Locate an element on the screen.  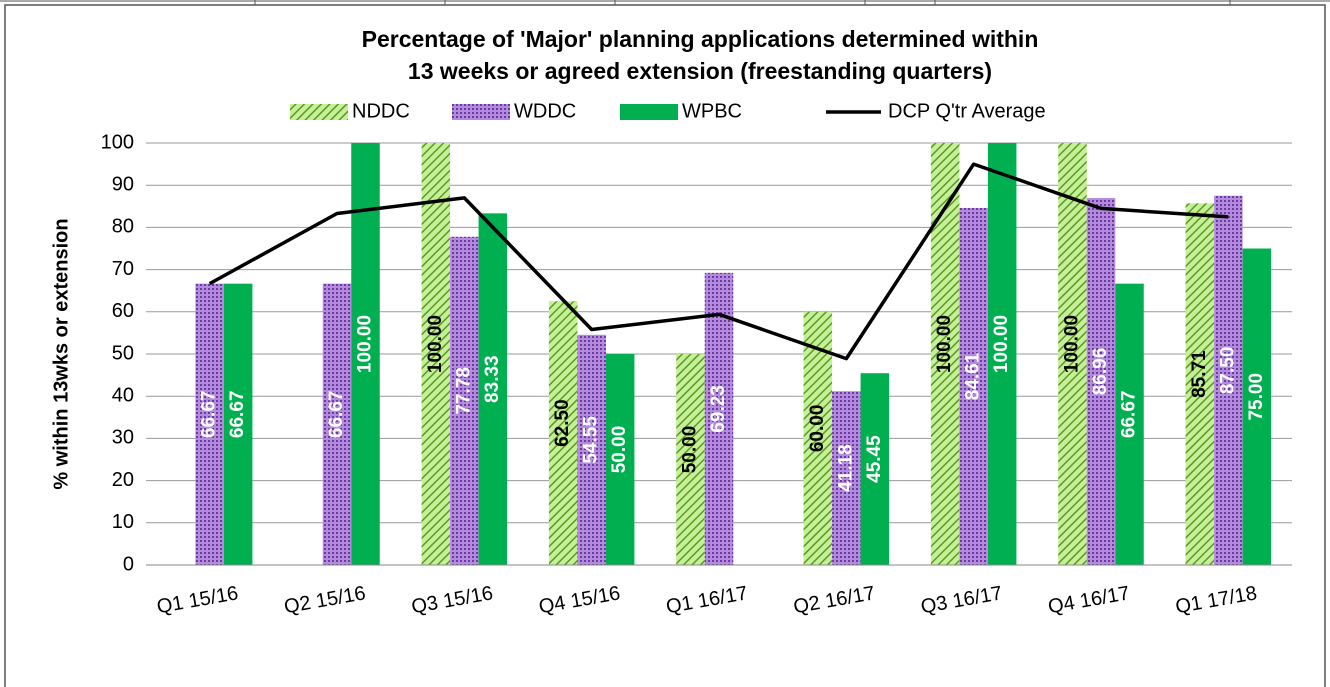
y-tick-label: 0 is located at coordinates (128, 564).